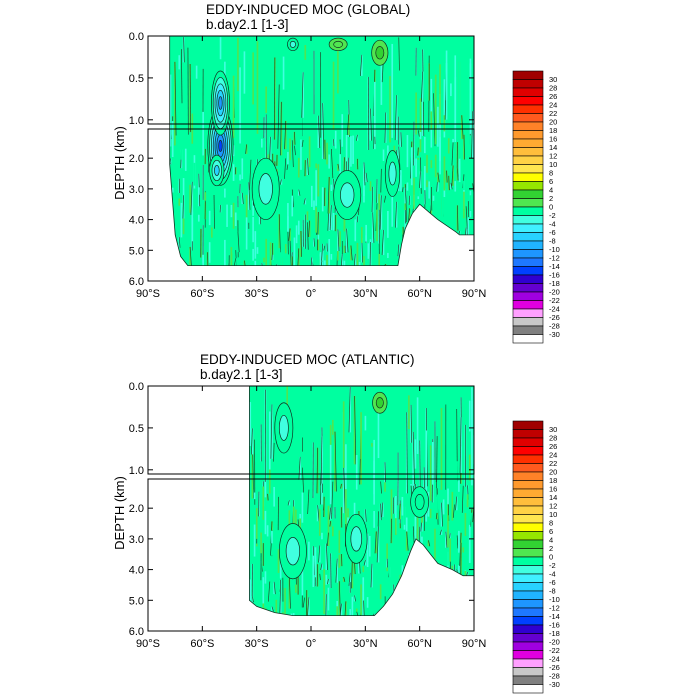 Image resolution: width=700 pixels, height=700 pixels. I want to click on colorbar-label: -6, so click(552, 582).